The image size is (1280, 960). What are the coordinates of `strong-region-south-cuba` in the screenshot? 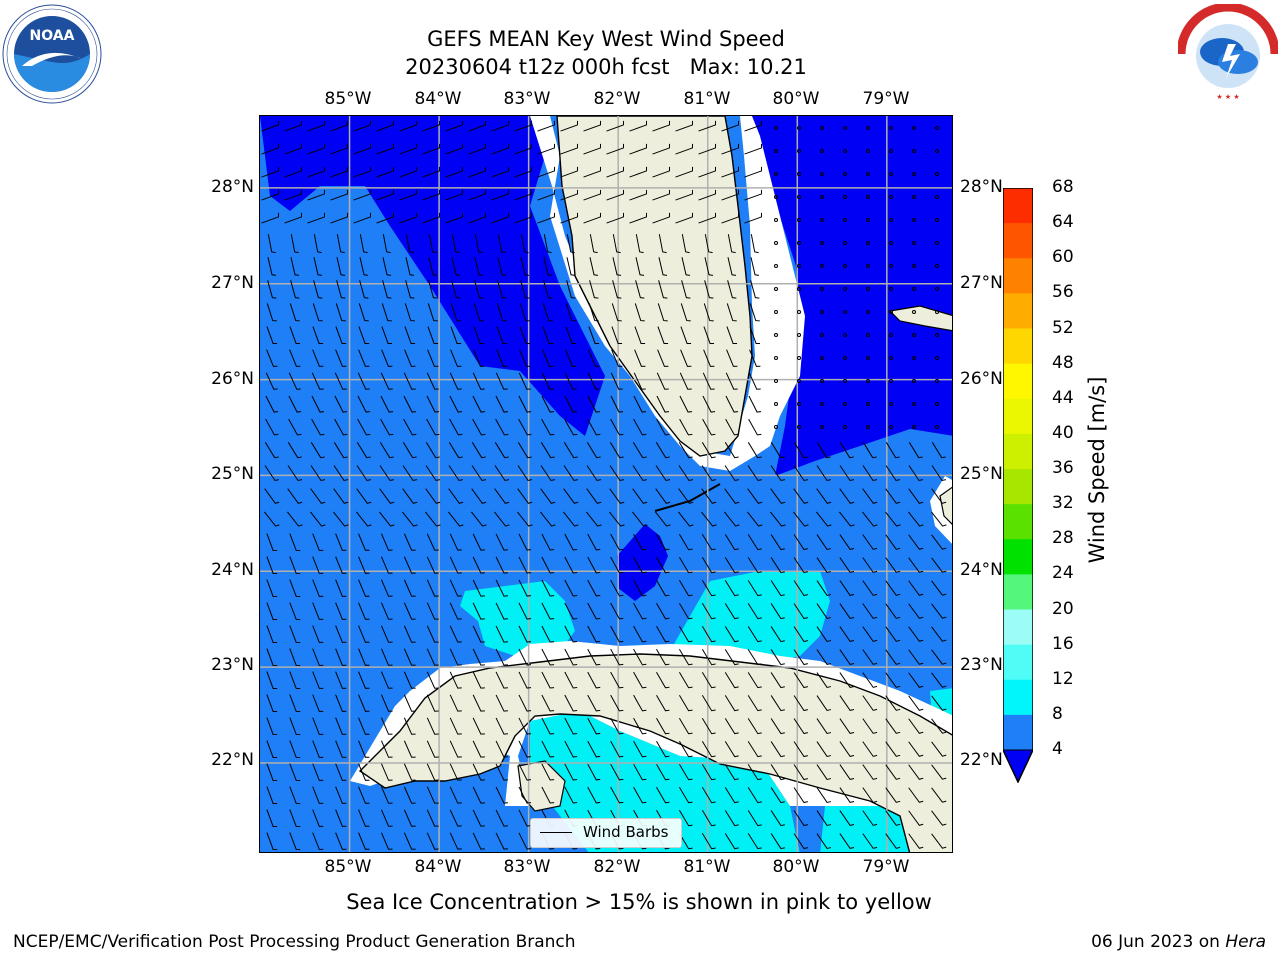 It's located at (665, 781).